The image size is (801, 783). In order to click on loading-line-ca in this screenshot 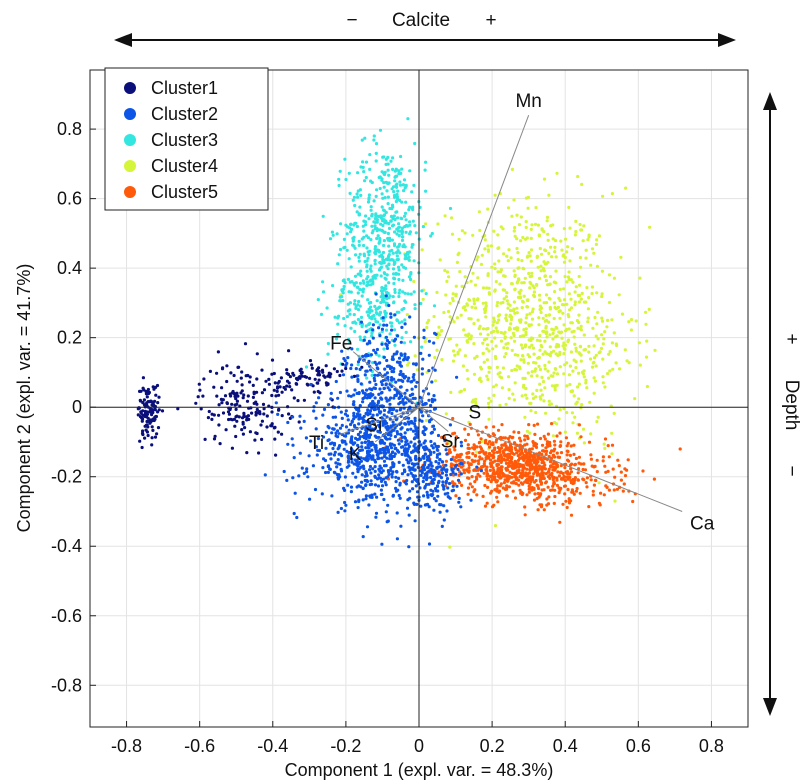, I will do `click(550, 459)`.